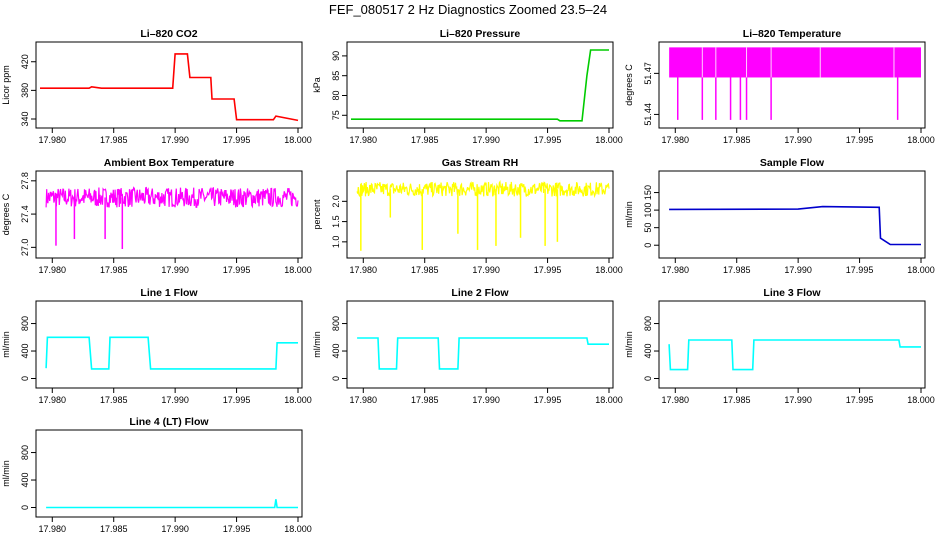 Image resolution: width=936 pixels, height=540 pixels. What do you see at coordinates (25, 181) in the screenshot?
I see `y-tick-label: 27.8` at bounding box center [25, 181].